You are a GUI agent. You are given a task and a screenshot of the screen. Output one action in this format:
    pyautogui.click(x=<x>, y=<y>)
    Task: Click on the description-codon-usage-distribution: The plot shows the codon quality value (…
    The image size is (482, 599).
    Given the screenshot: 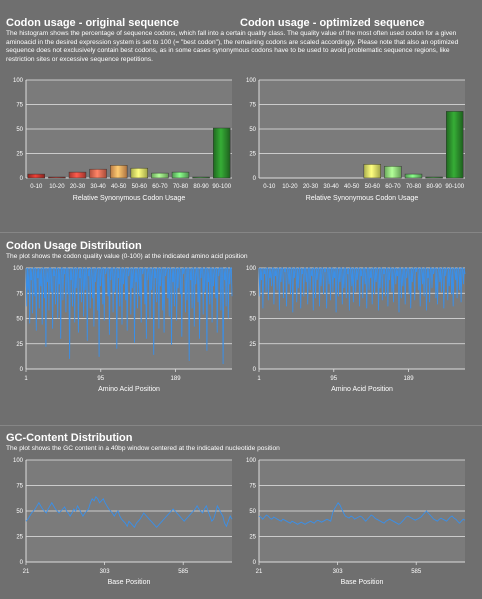 What is the action you would take?
    pyautogui.click(x=127, y=256)
    